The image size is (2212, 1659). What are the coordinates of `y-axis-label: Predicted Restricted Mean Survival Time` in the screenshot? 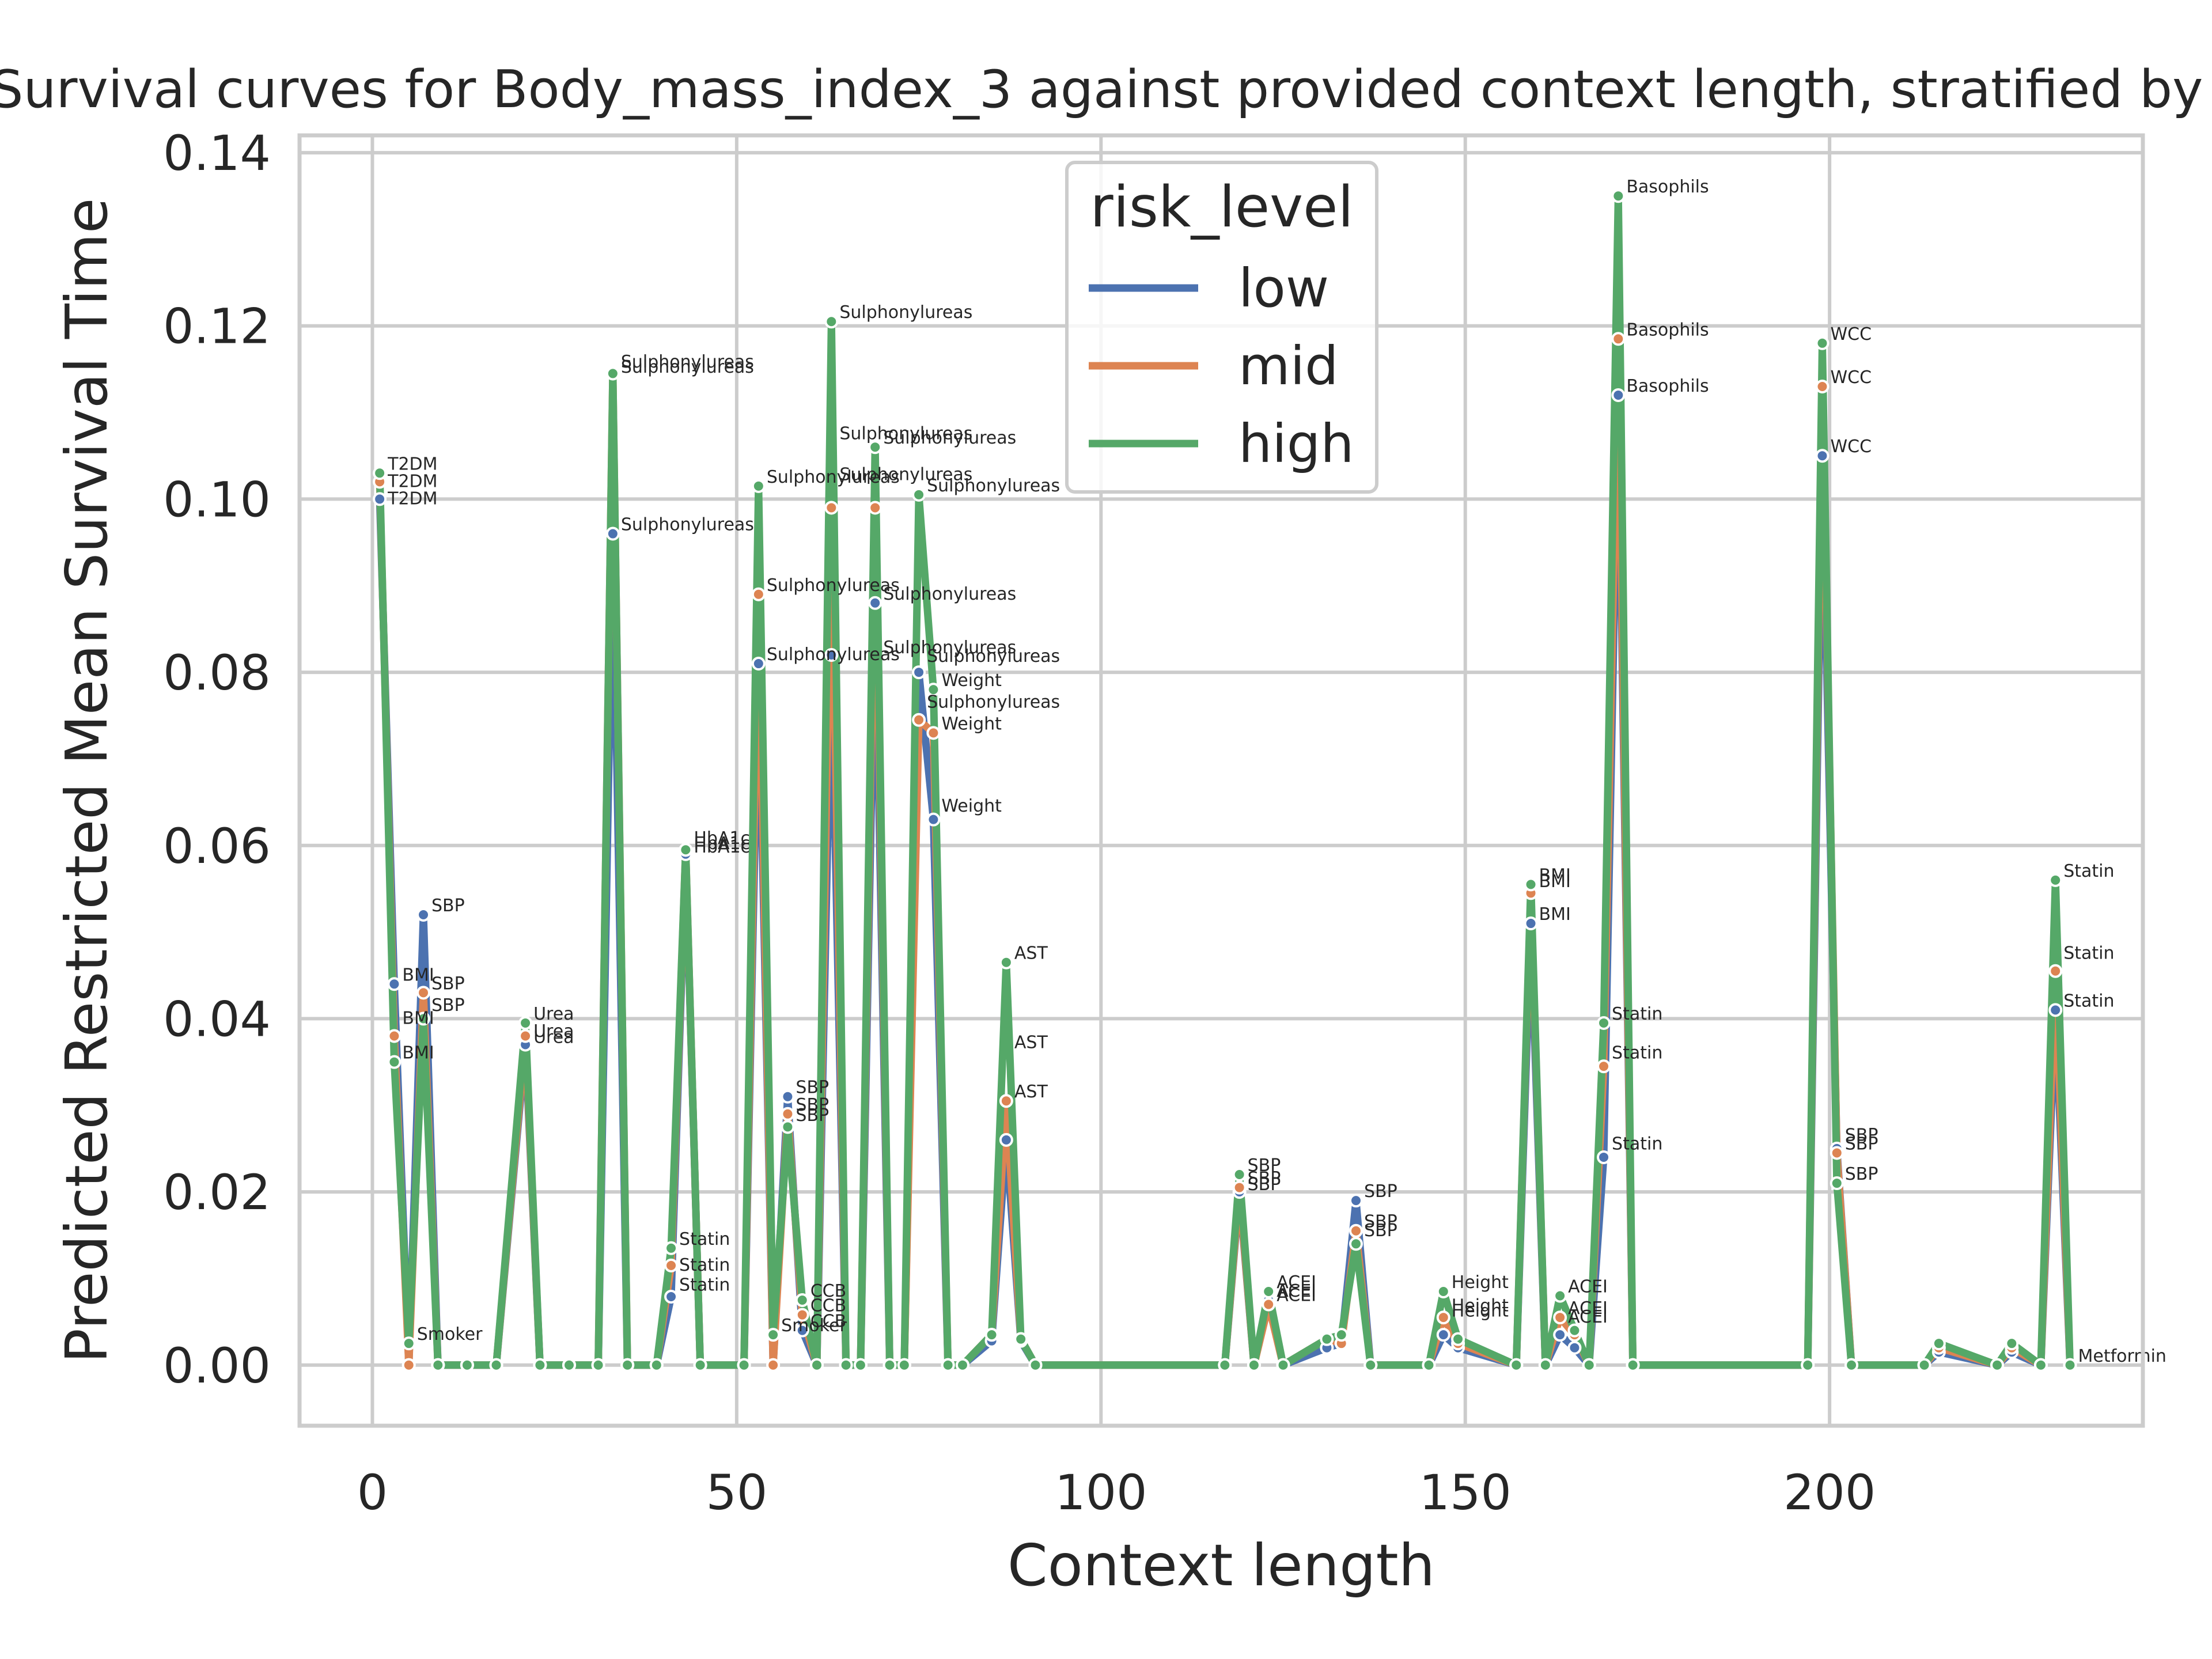 It's located at (86, 780).